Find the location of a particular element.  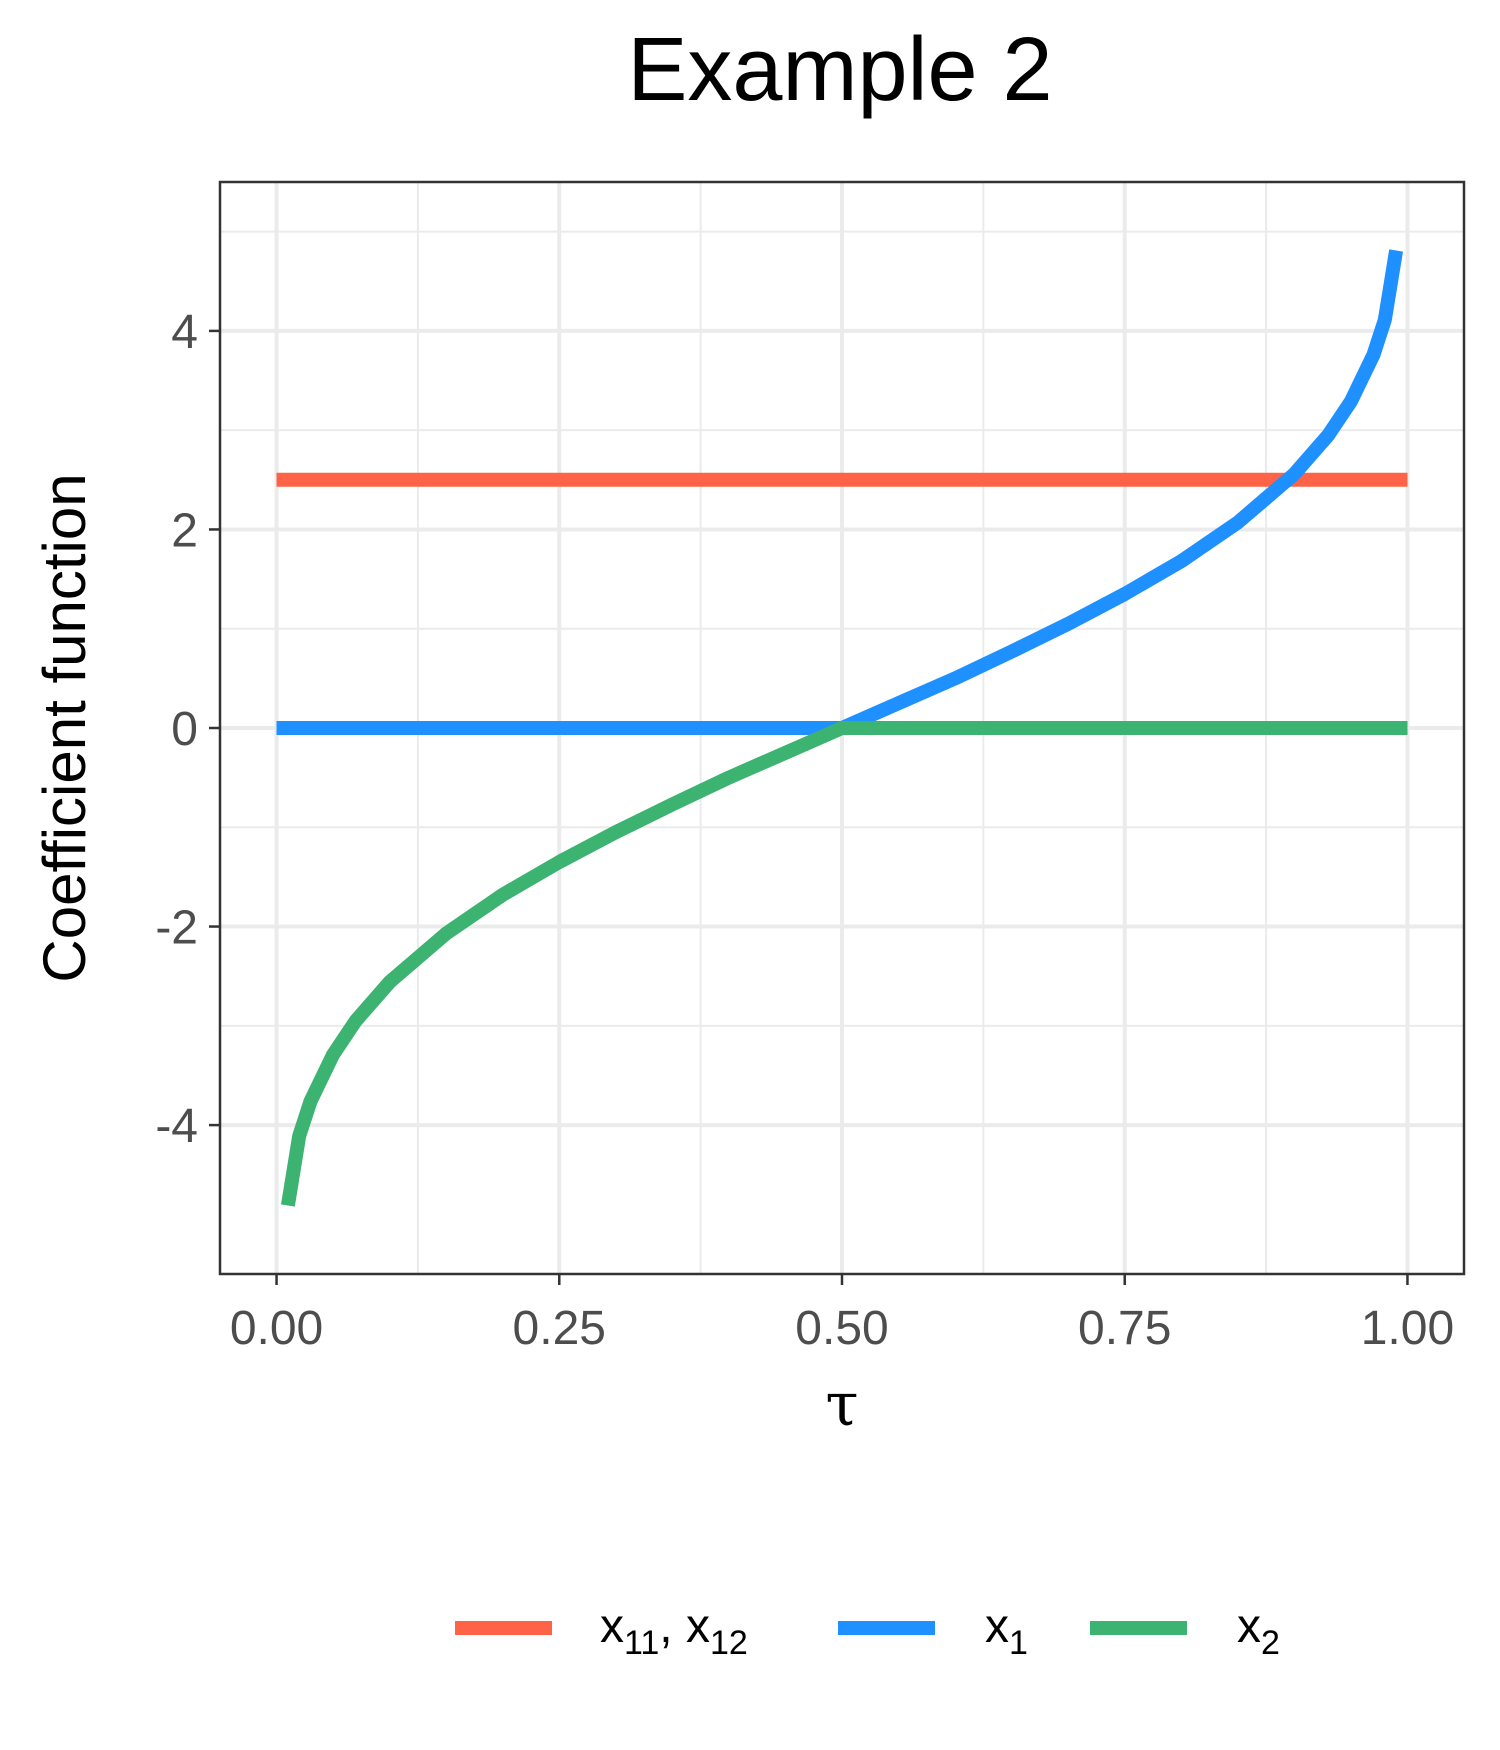

y-tick-label: 0 is located at coordinates (184, 729).